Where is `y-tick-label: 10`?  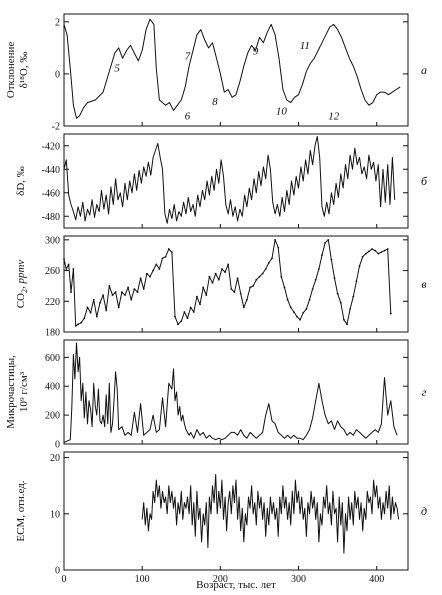
y-tick-label: 10 is located at coordinates (55, 514).